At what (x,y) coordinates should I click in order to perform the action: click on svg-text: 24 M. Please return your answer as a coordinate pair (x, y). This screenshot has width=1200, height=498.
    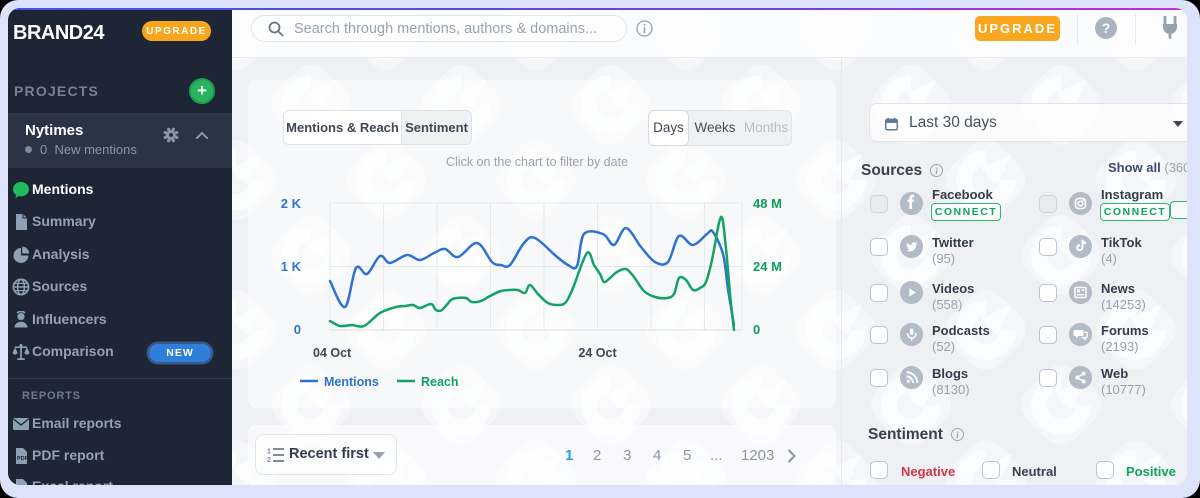
    Looking at the image, I should click on (767, 266).